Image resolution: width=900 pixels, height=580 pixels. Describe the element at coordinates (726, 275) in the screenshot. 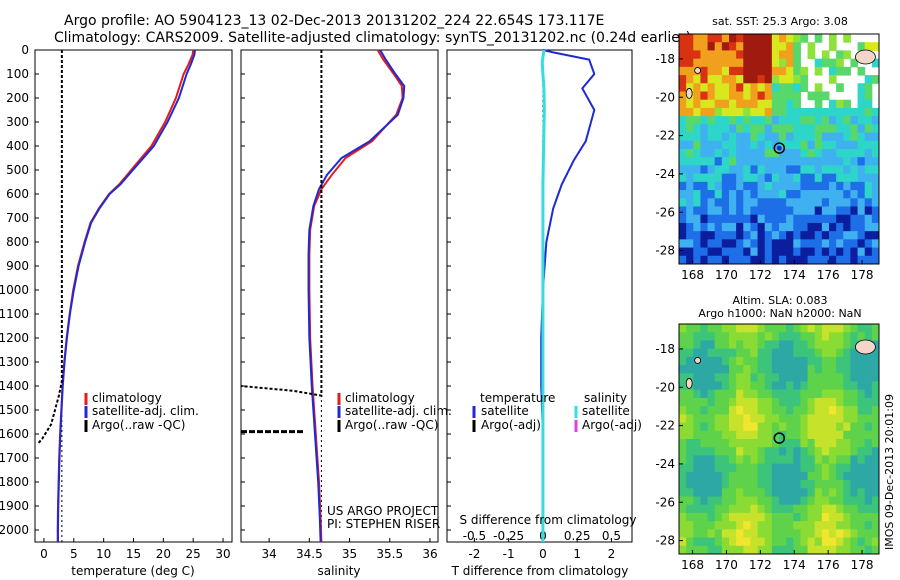

I see `lon-tick-label: 170` at that location.